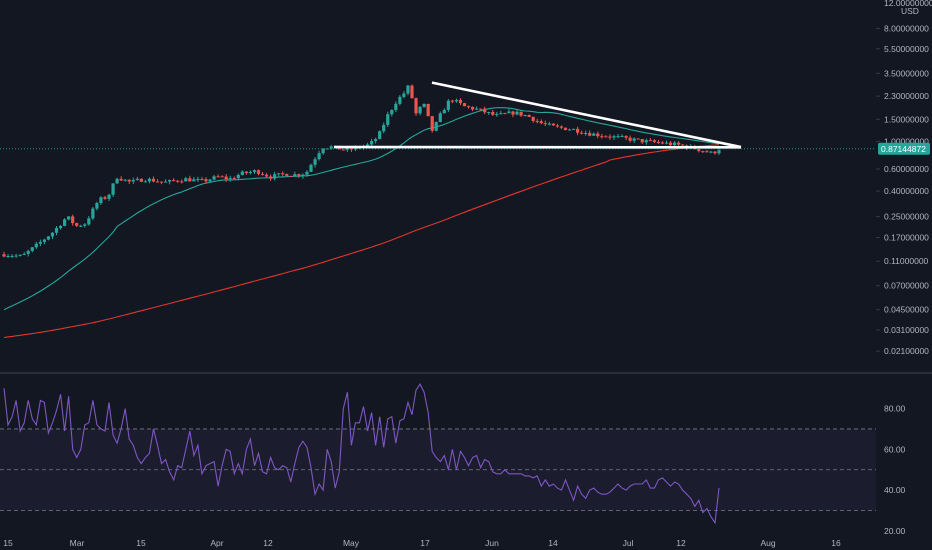  What do you see at coordinates (895, 449) in the screenshot?
I see `rsi-tick-label: 60.00` at bounding box center [895, 449].